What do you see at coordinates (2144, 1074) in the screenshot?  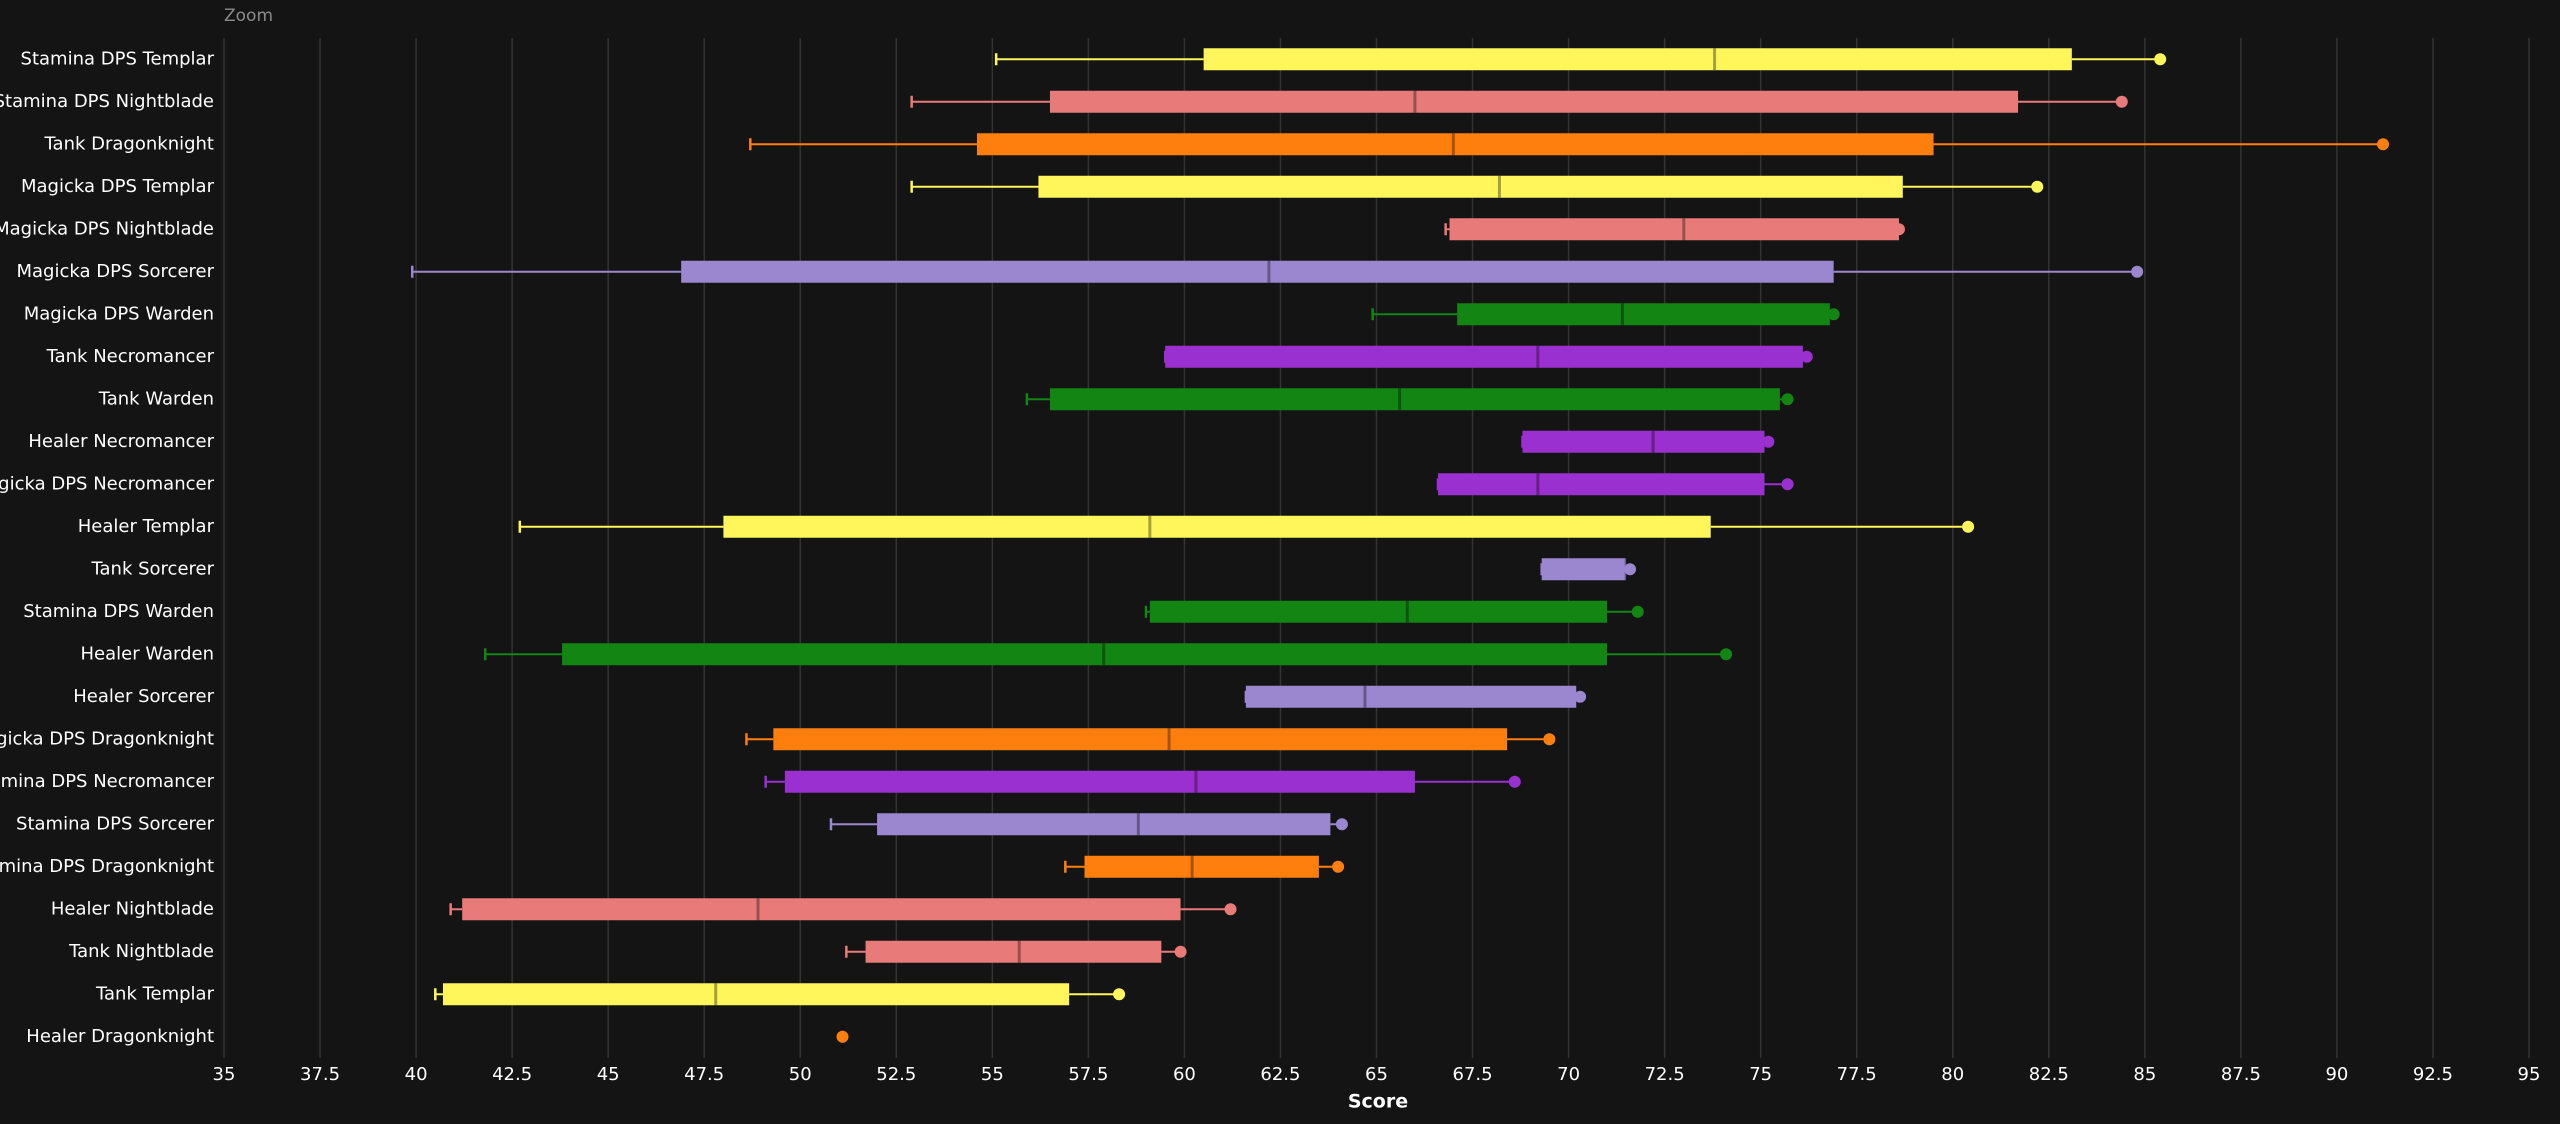 I see `x-tick-label: 85` at bounding box center [2144, 1074].